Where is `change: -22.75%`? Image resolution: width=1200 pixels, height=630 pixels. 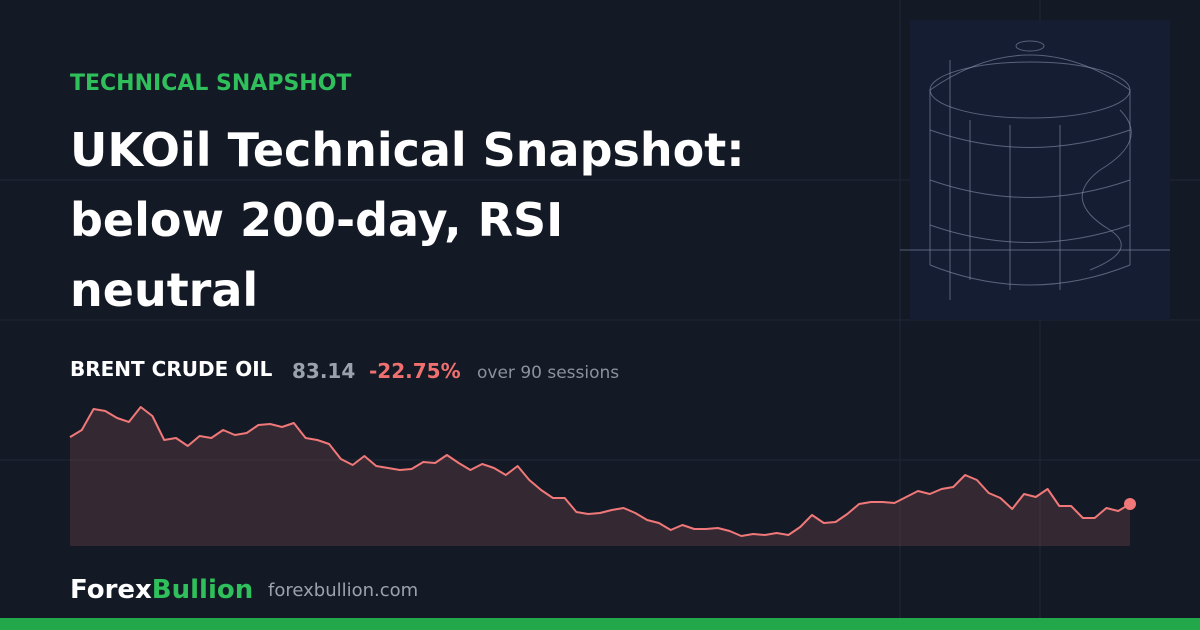
change: -22.75% is located at coordinates (415, 371).